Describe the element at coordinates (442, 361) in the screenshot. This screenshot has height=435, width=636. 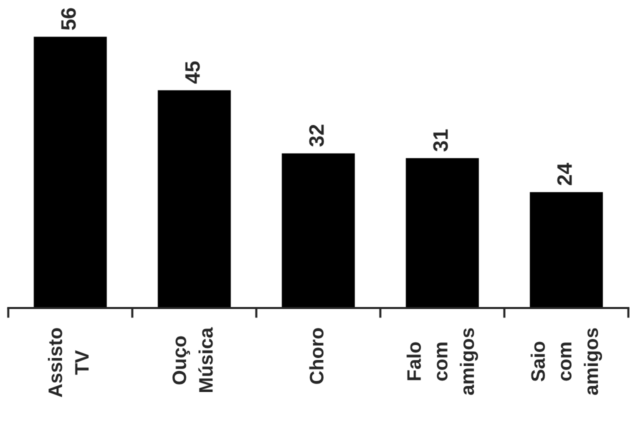
I see `x-tick-label: Falo com amigos` at that location.